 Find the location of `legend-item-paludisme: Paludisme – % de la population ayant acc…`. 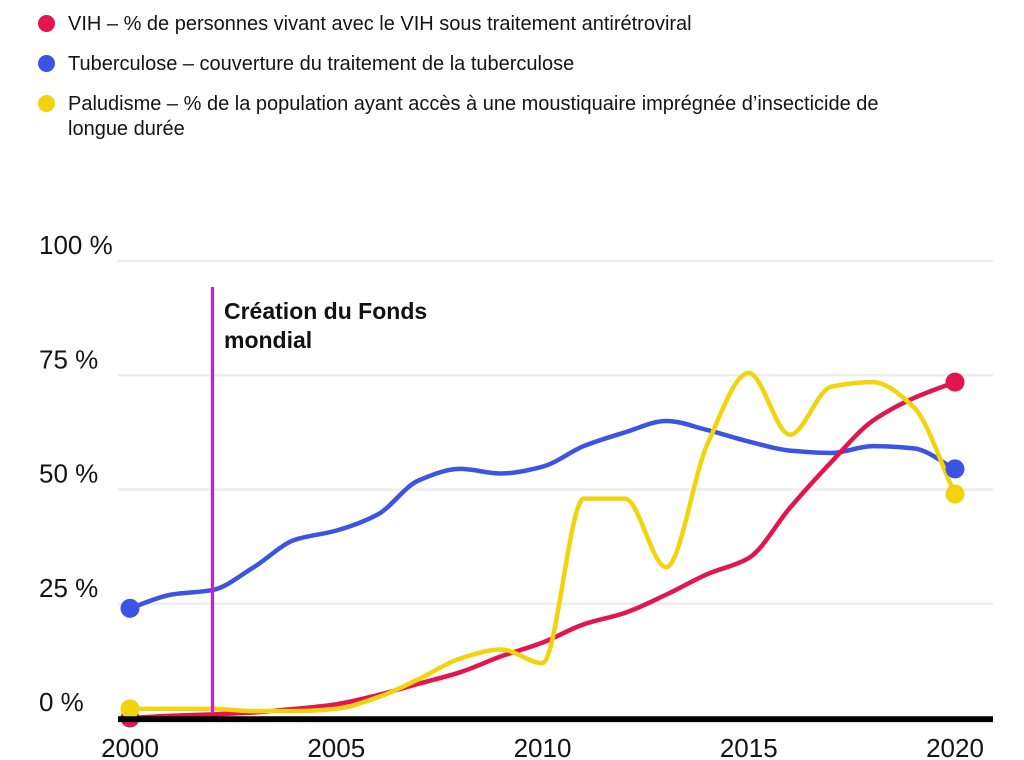

legend-item-paludisme: Paludisme – % de la population ayant acc… is located at coordinates (468, 117).